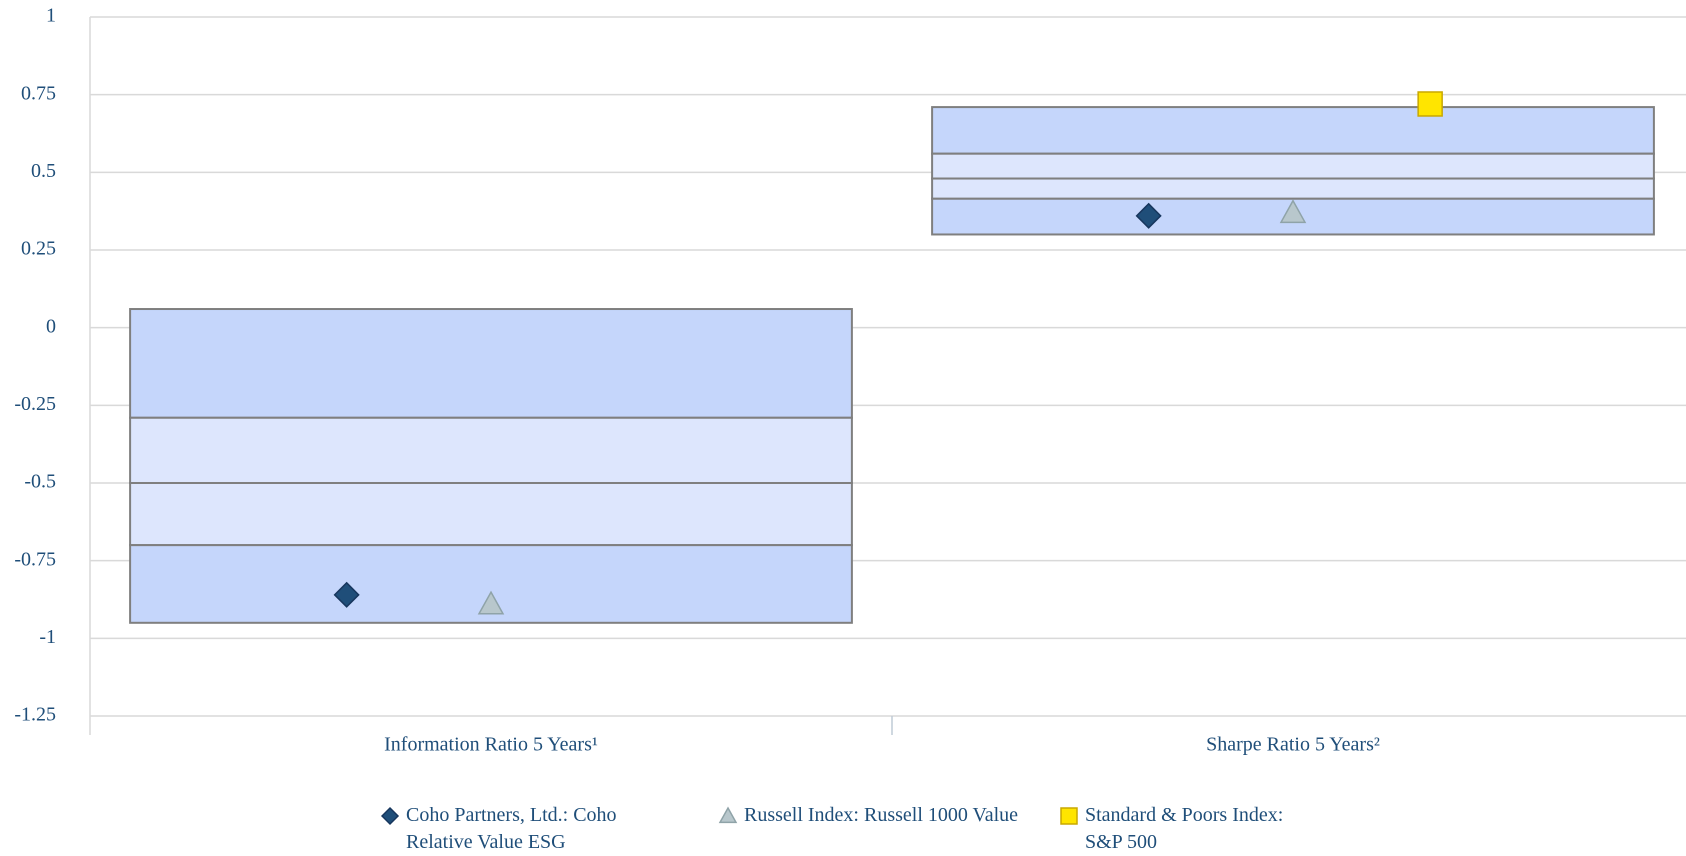 The width and height of the screenshot is (1686, 856). I want to click on y-tick-label: 0.25, so click(38, 249).